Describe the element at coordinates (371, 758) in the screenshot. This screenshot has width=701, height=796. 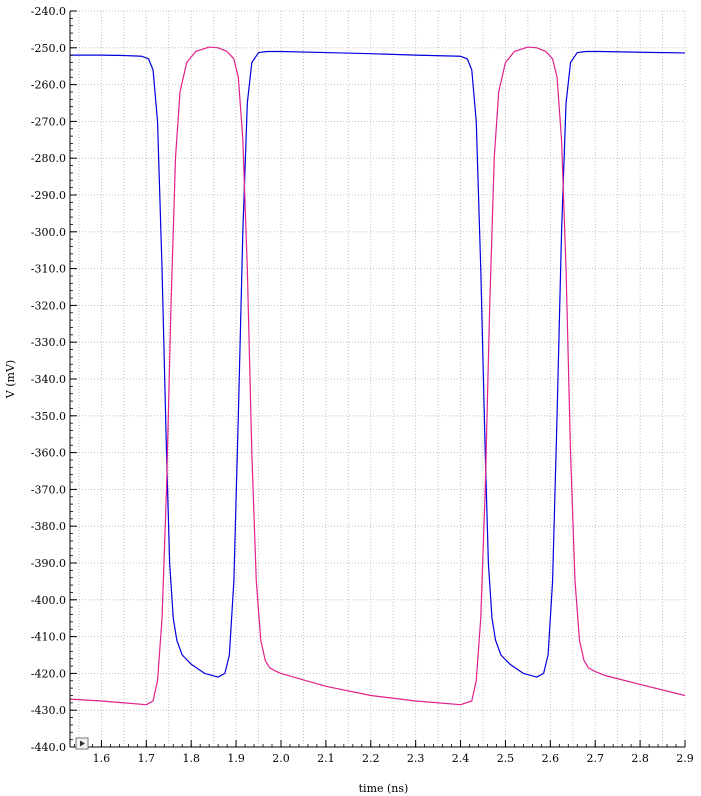
I see `x-tick-label: 2.2` at that location.